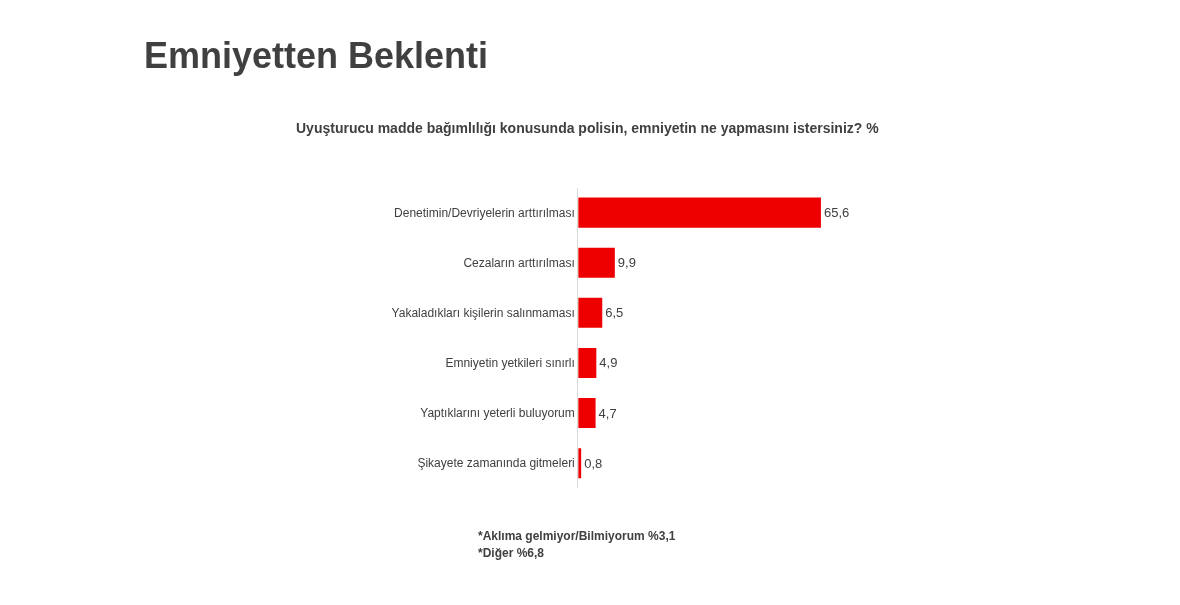 Image resolution: width=1180 pixels, height=605 pixels. What do you see at coordinates (519, 262) in the screenshot?
I see `y-tick-label: Cezaların arttırılması` at bounding box center [519, 262].